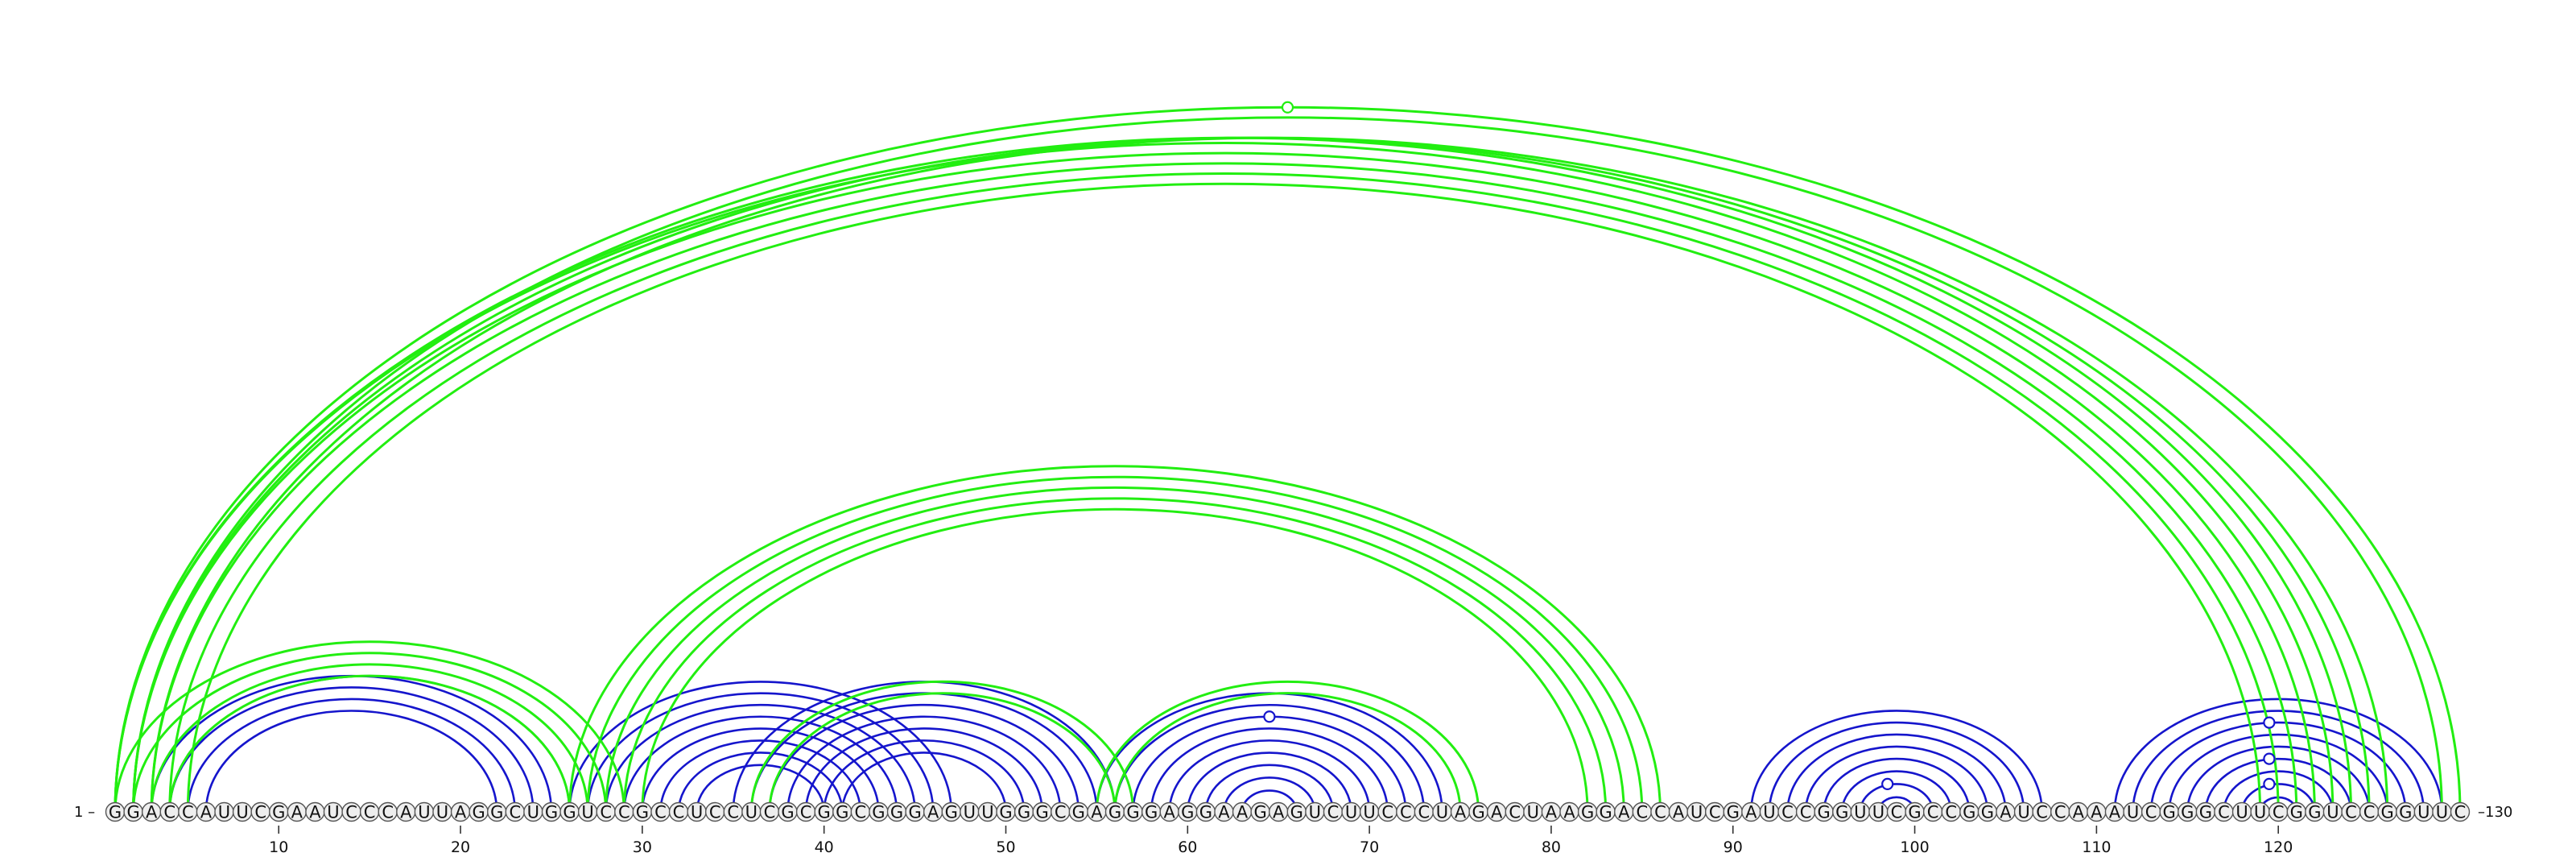  Describe the element at coordinates (1860, 811) in the screenshot. I see `nucleotide-97: U` at that location.